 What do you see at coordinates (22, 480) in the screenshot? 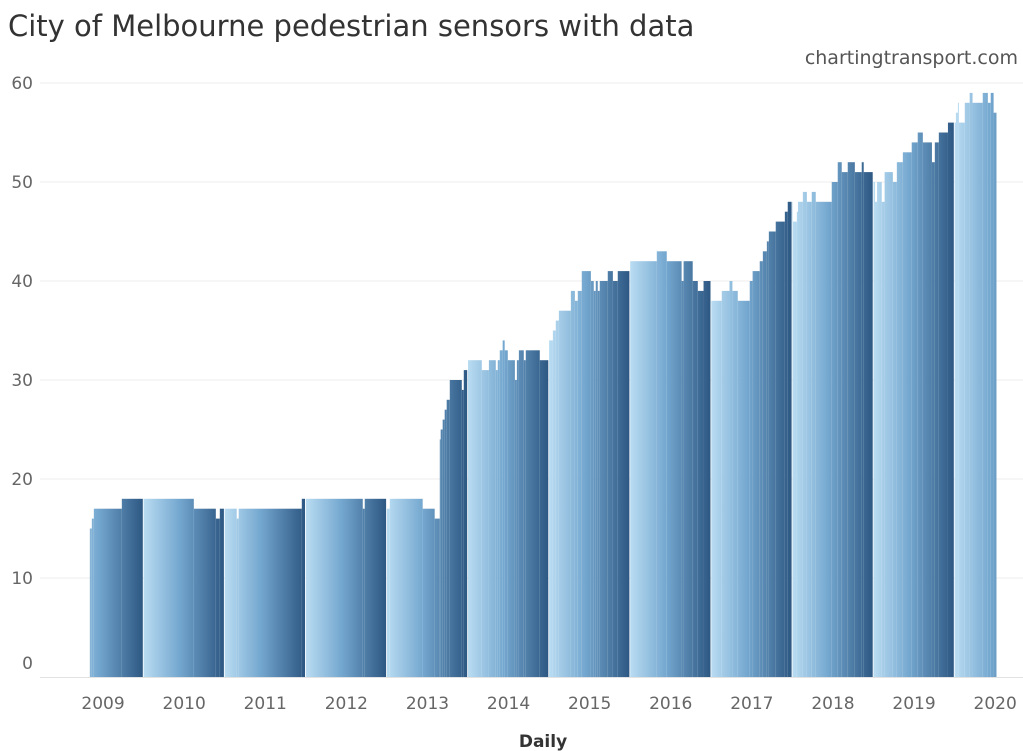
I see `y-tick-label: 20` at bounding box center [22, 480].